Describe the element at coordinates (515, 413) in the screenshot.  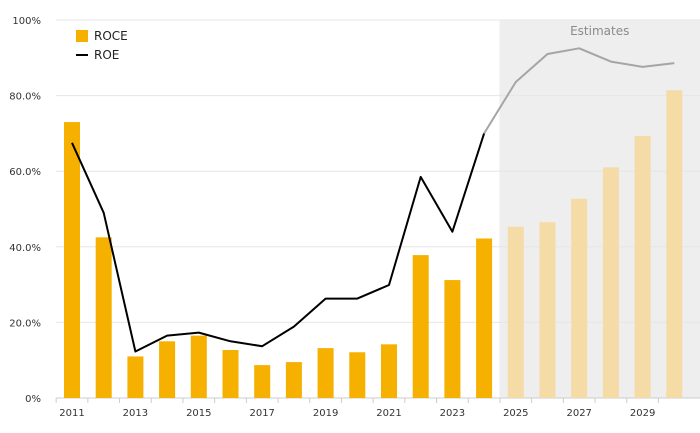
I see `x-tick-label: 2025` at that location.